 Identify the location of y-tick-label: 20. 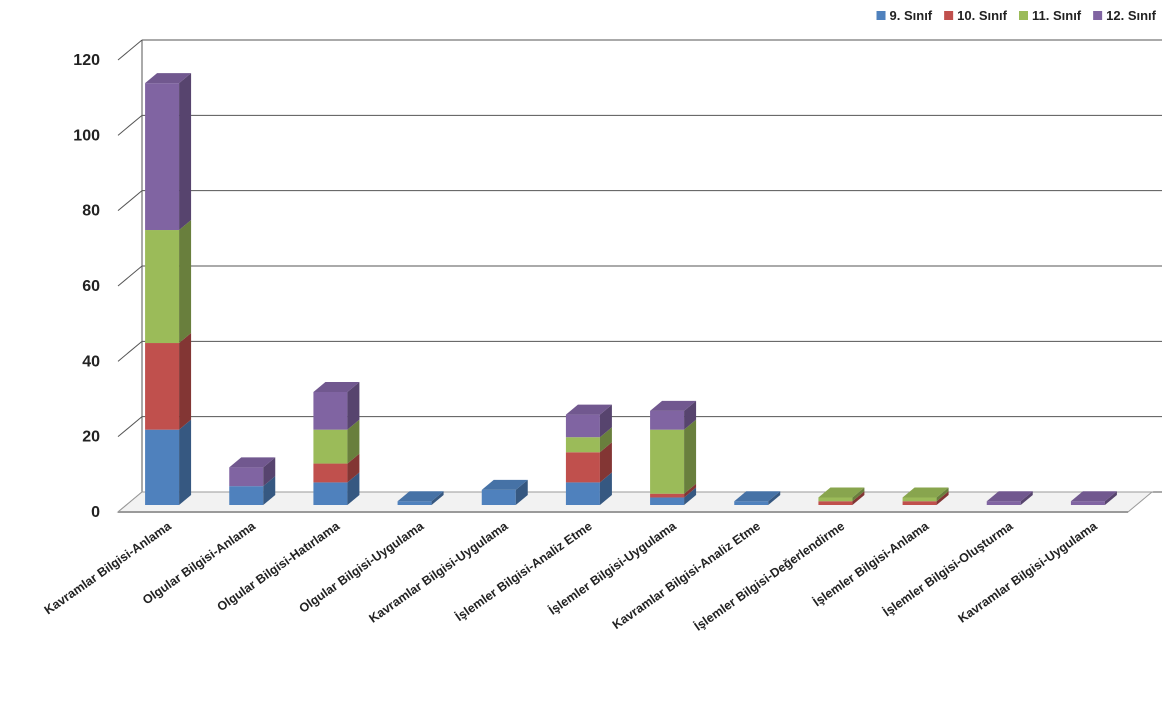
(91, 437).